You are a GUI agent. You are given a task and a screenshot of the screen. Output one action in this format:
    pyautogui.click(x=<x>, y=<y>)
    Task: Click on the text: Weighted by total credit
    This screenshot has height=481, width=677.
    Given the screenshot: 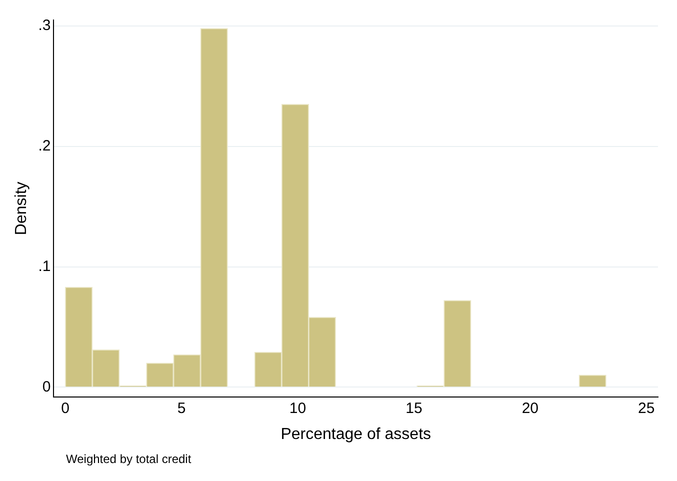 What is the action you would take?
    pyautogui.click(x=129, y=459)
    